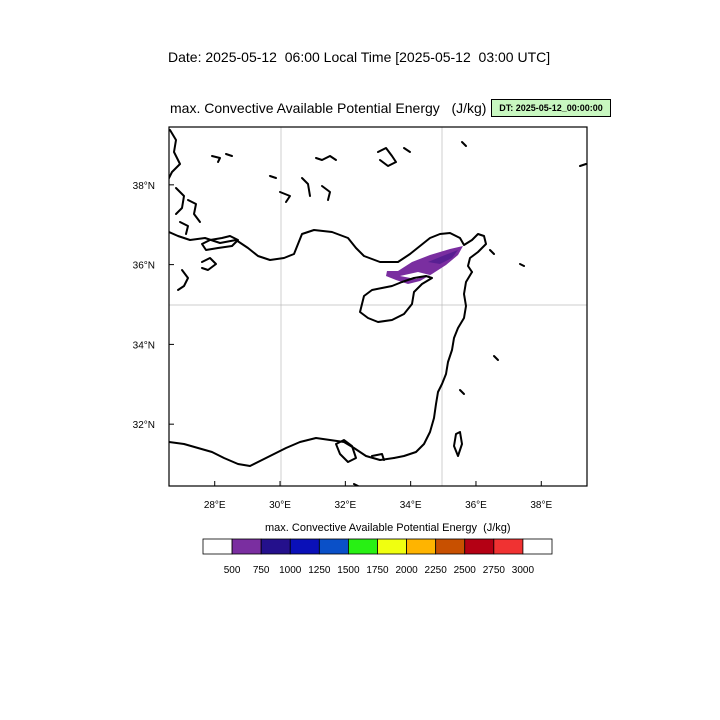  I want to click on lon-tick-label: 36°E, so click(476, 505).